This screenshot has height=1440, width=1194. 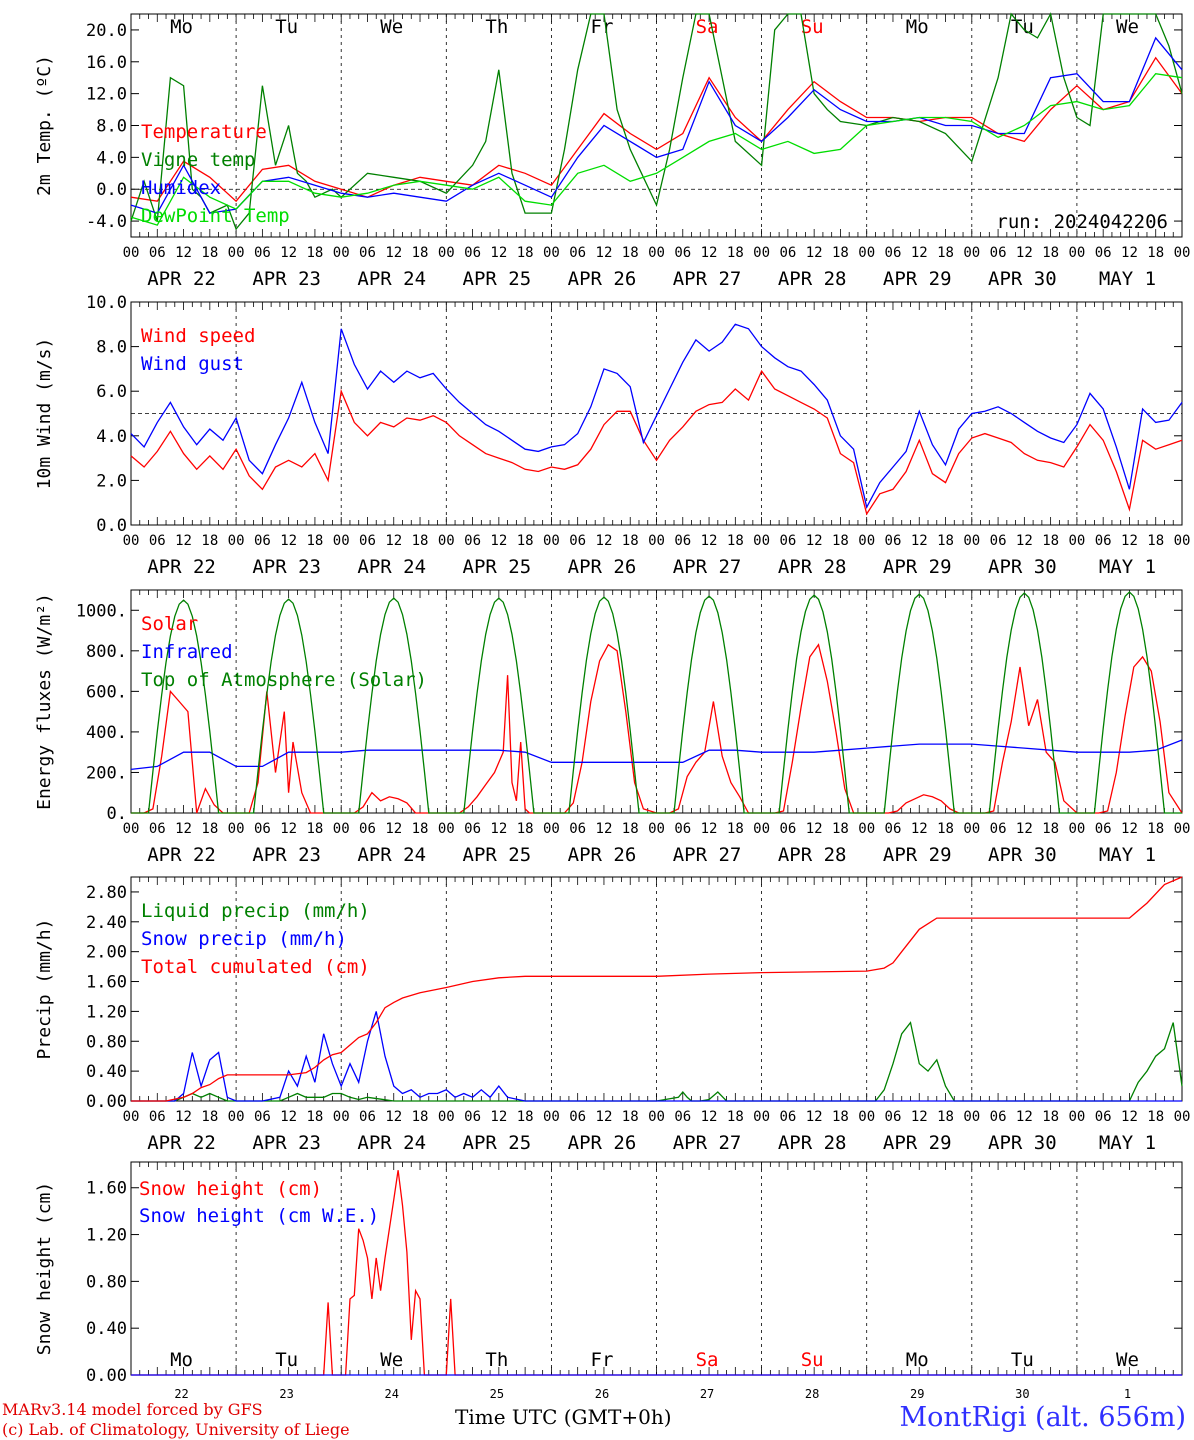 What do you see at coordinates (602, 27) in the screenshot?
I see `weekday-label: Fr` at bounding box center [602, 27].